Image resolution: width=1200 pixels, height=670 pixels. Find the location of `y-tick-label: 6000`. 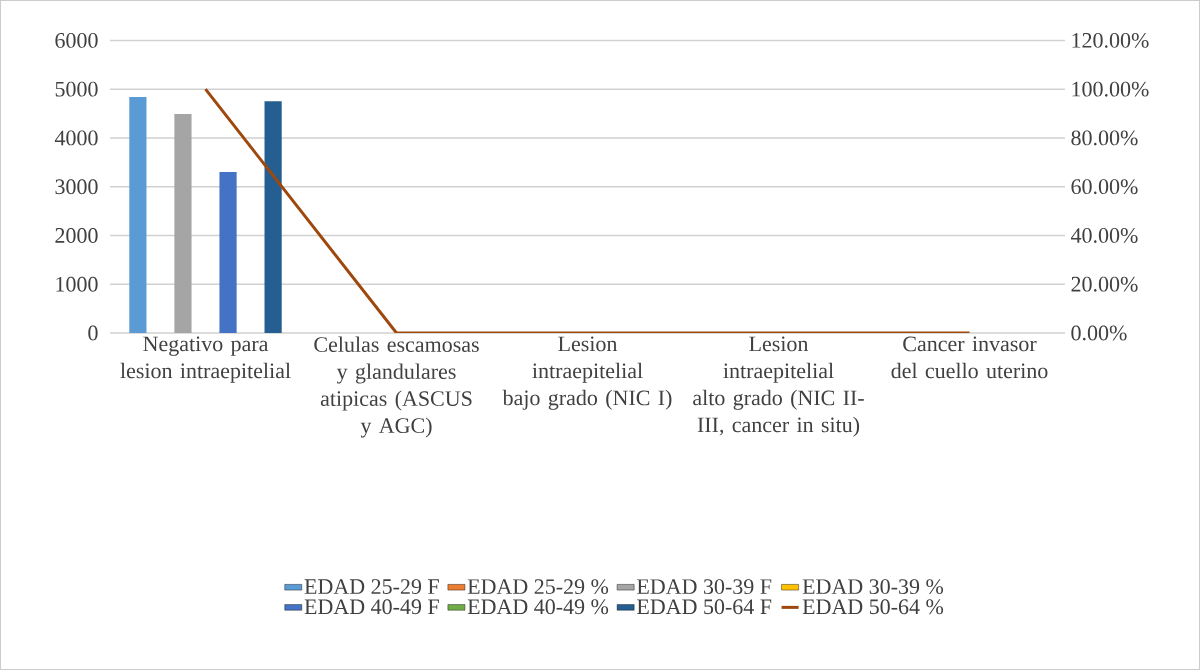

y-tick-label: 6000 is located at coordinates (76, 40).